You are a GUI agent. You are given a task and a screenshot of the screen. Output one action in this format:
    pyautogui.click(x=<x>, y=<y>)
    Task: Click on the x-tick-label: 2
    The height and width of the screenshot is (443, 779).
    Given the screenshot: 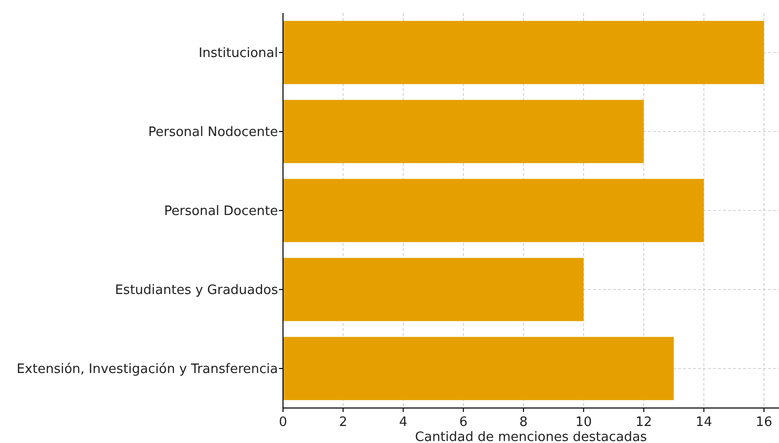 What is the action you would take?
    pyautogui.click(x=343, y=422)
    